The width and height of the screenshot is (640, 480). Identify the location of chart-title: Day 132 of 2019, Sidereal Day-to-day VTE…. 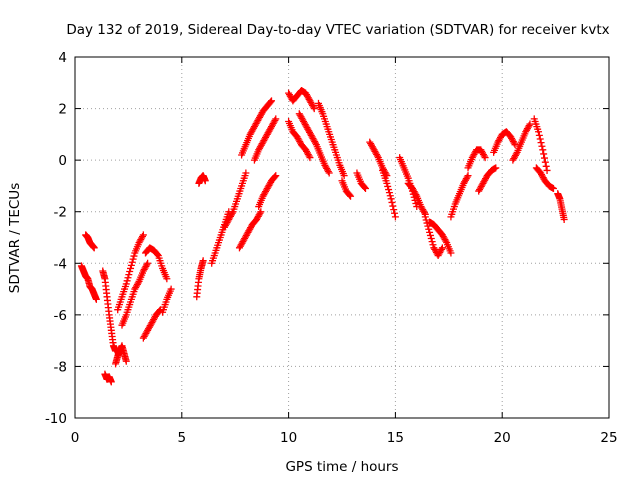
(337, 30).